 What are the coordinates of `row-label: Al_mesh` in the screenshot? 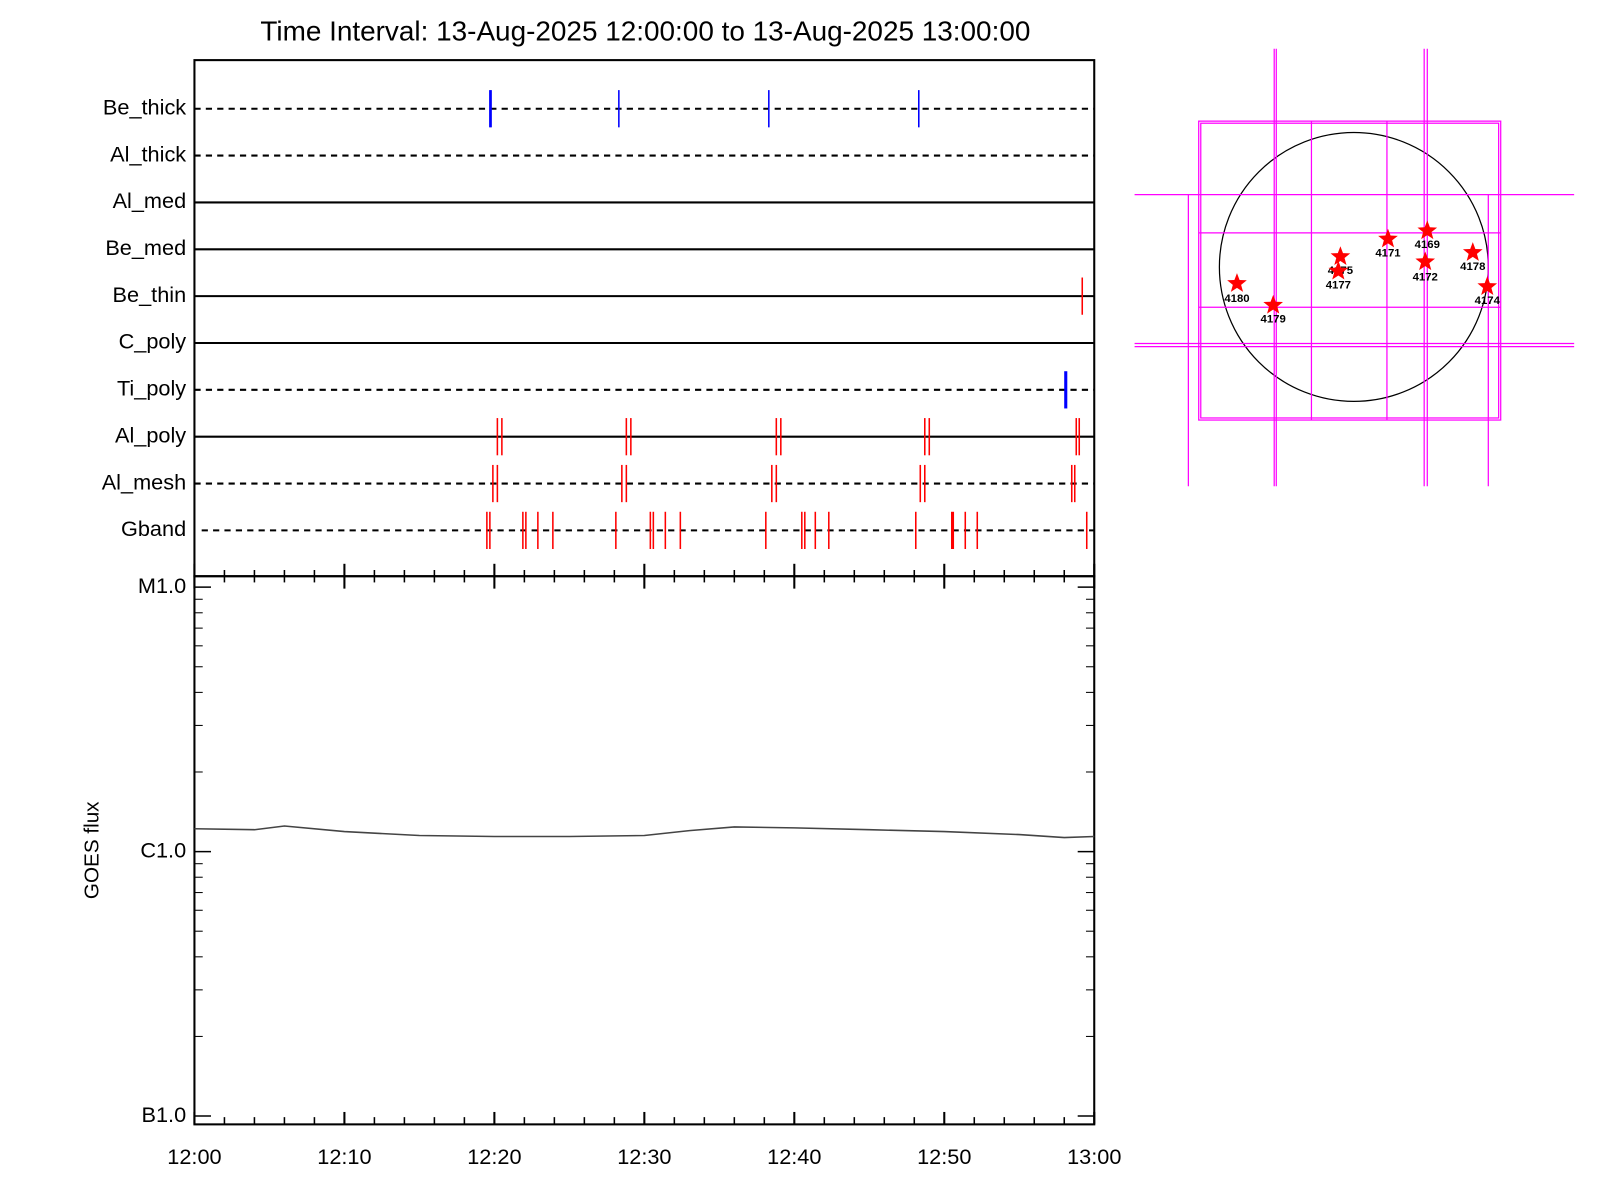 It's located at (144, 481).